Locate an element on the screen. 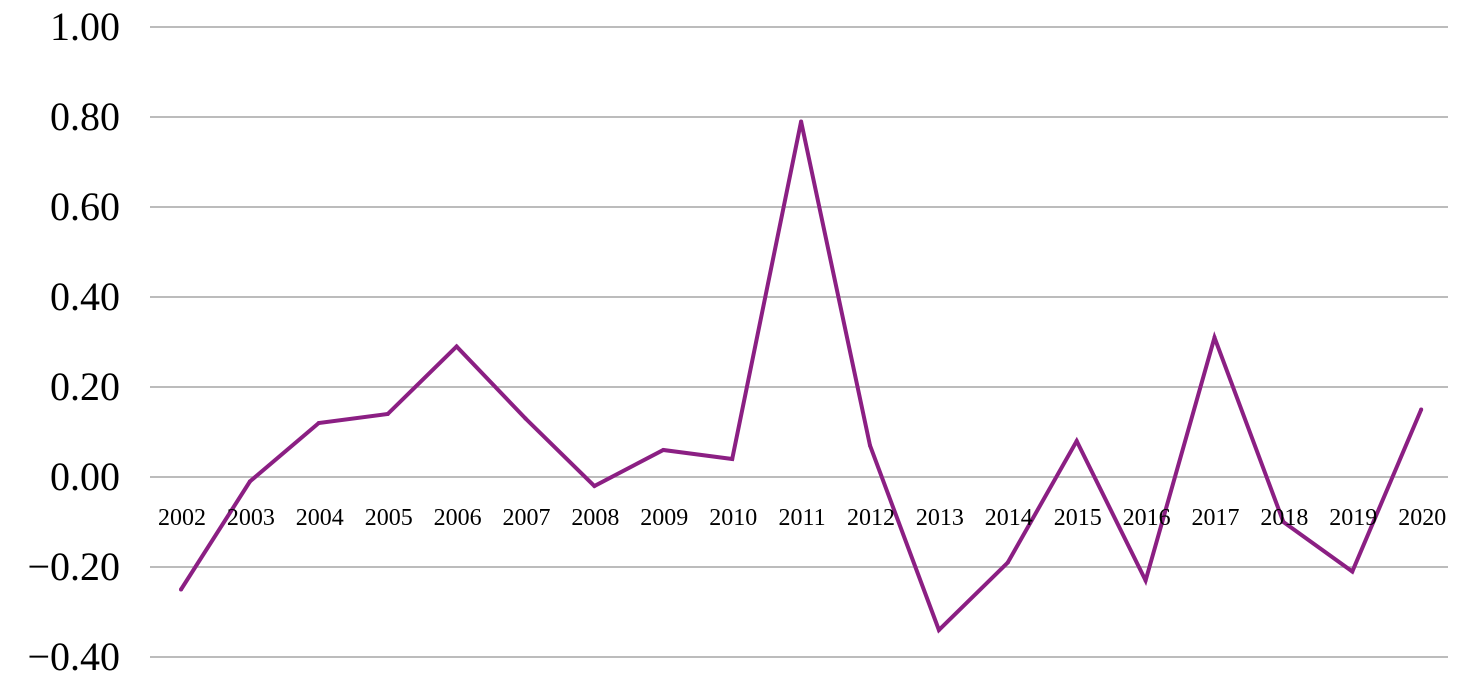  y-tick-label: 0.40 is located at coordinates (85, 296).